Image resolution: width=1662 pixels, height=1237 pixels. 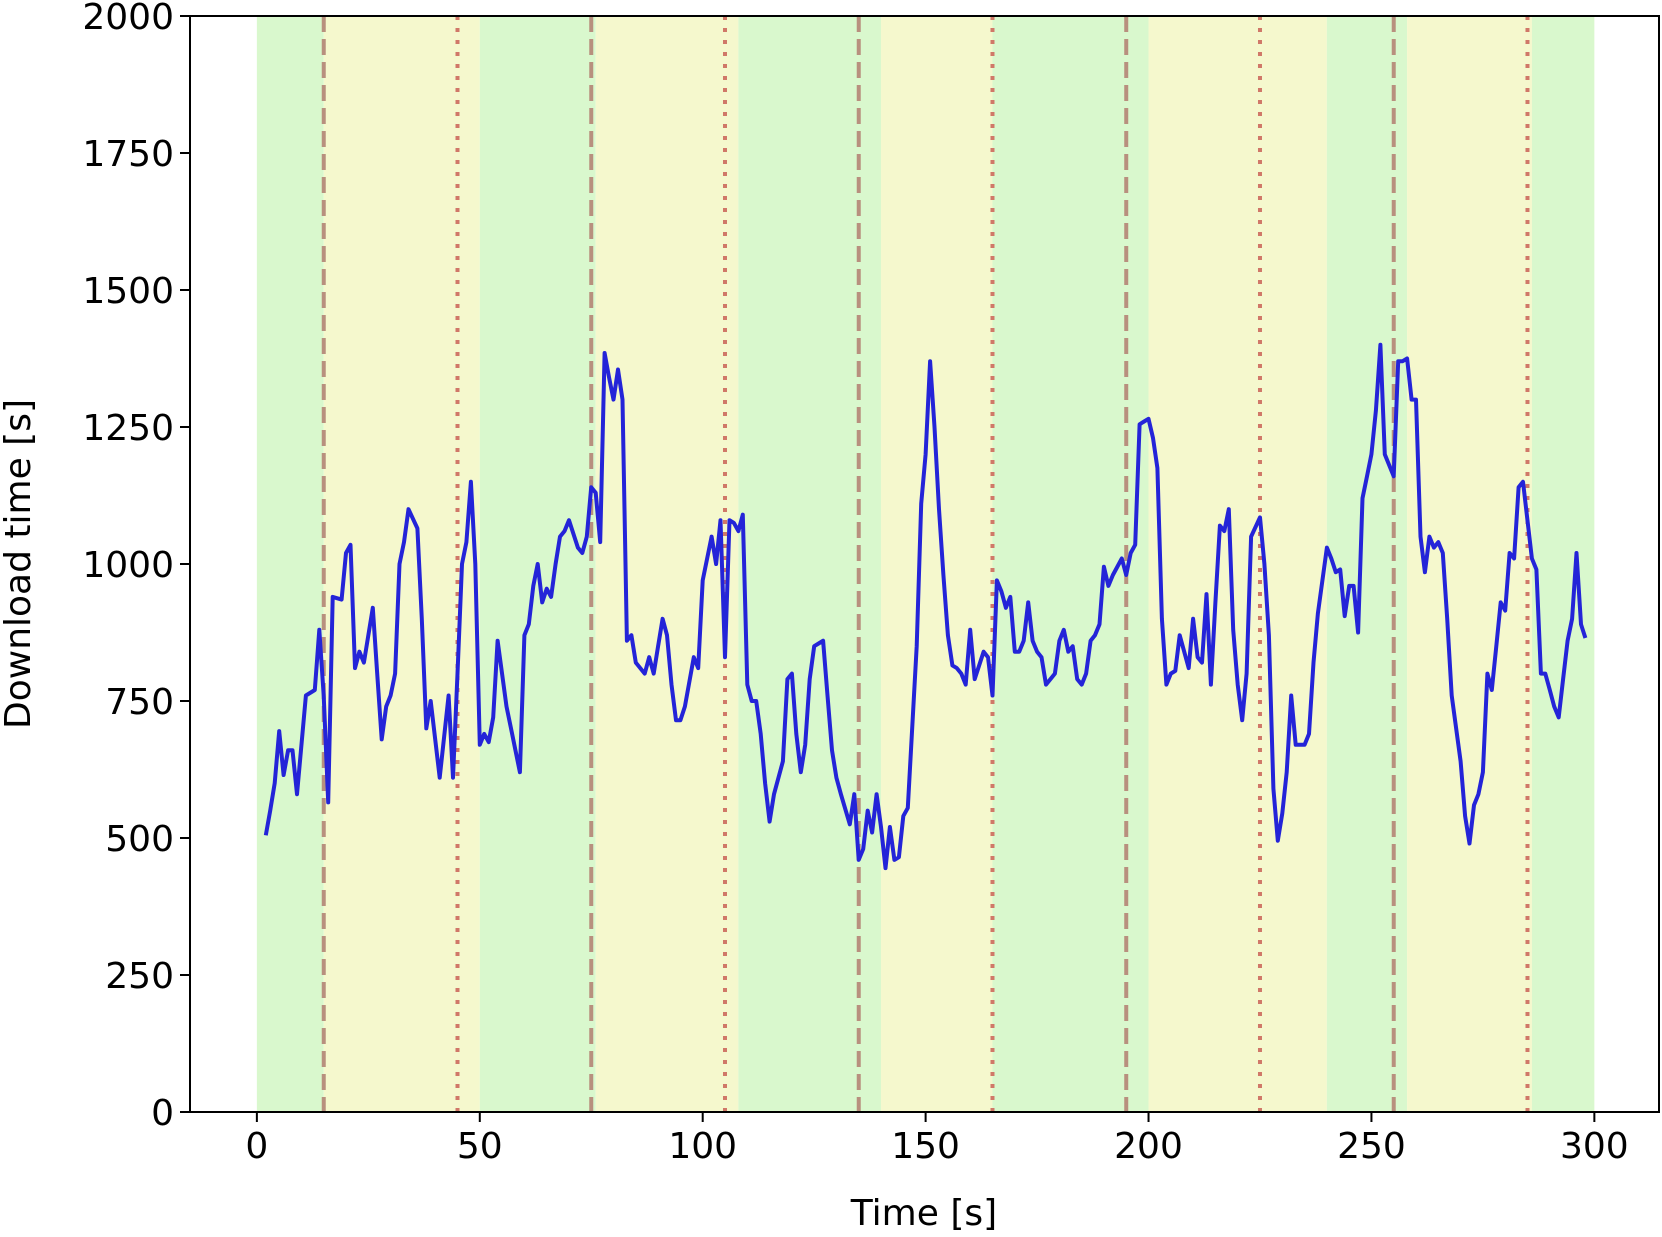 I want to click on x-tick-label: 250, so click(x=1371, y=1146).